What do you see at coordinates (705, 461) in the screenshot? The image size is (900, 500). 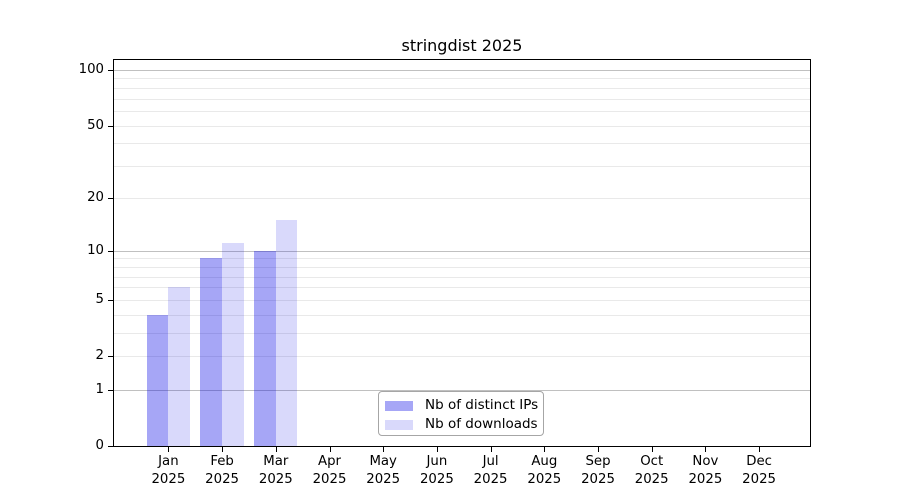 I see `month-label: Nov` at bounding box center [705, 461].